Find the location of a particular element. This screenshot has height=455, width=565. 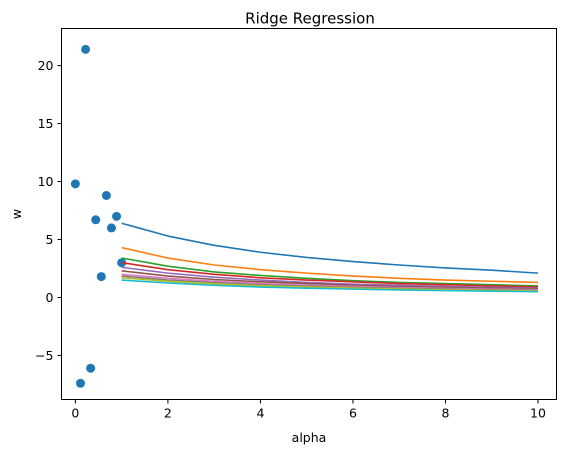

y-tick-label: 0 is located at coordinates (50, 297).